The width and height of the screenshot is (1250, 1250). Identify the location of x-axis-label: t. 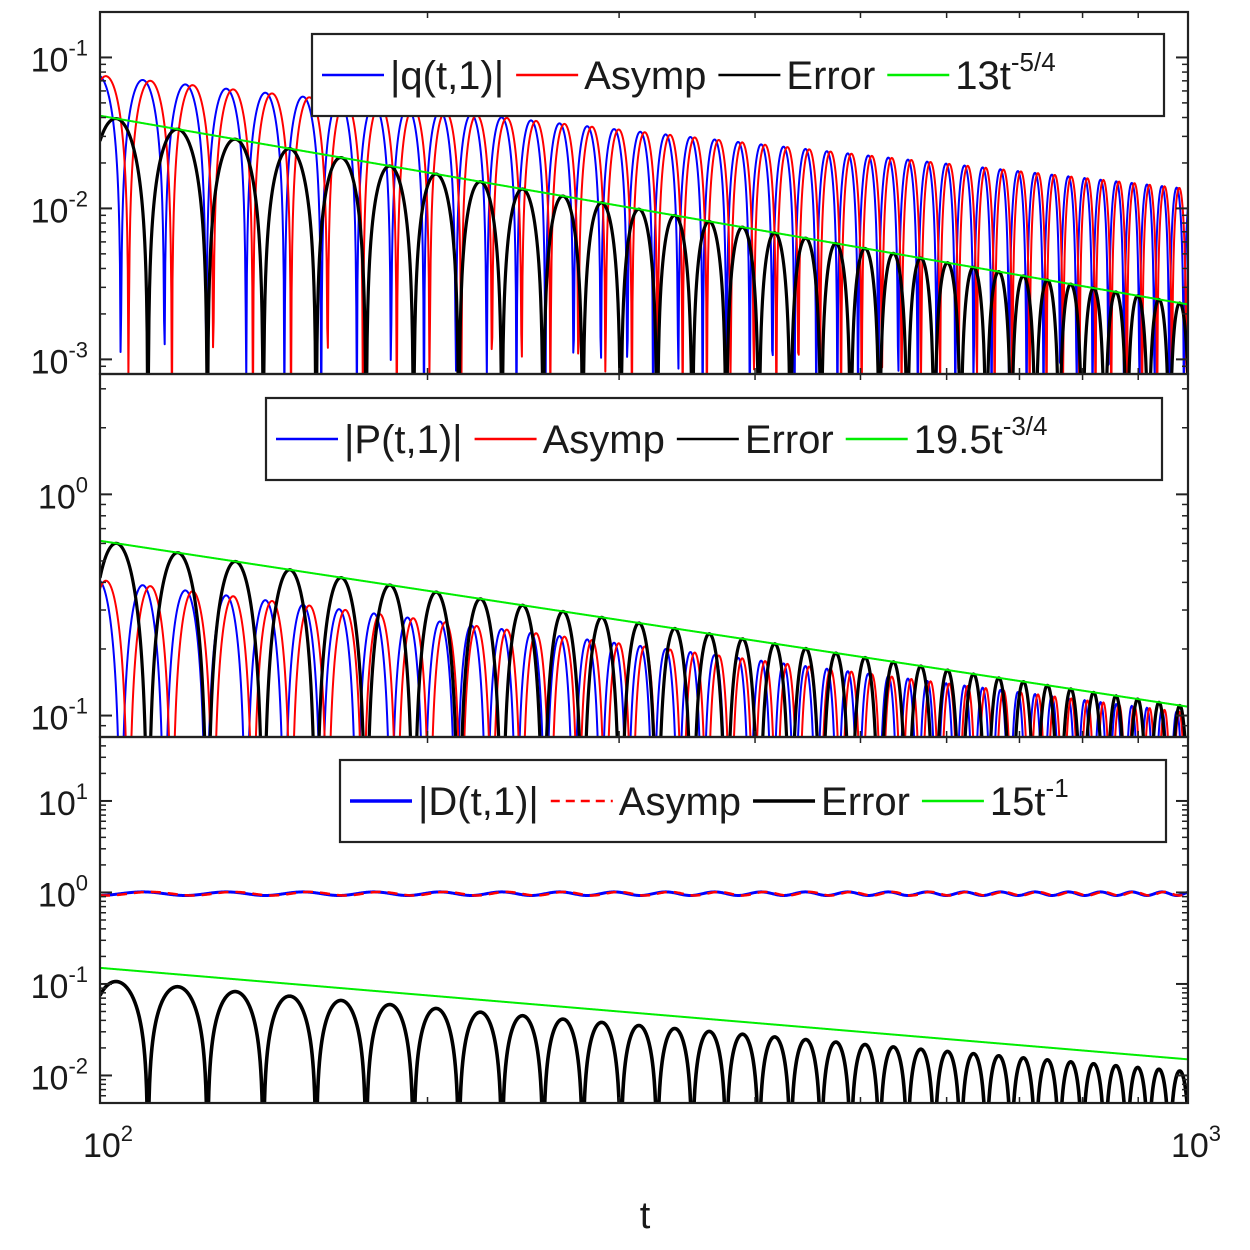
(645, 1216).